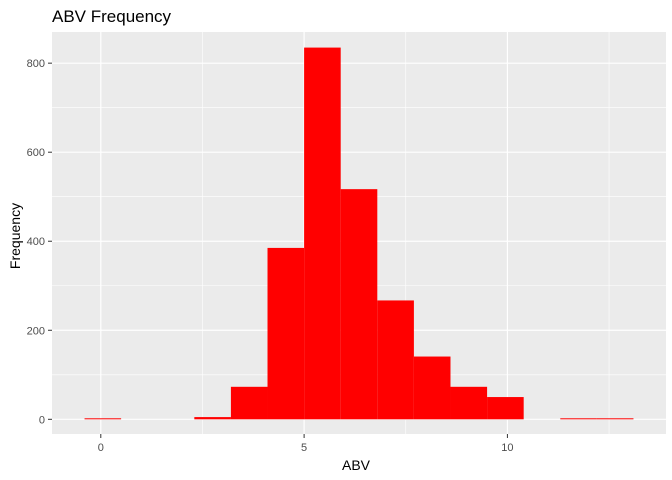  I want to click on y-tick-label: 600, so click(36, 153).